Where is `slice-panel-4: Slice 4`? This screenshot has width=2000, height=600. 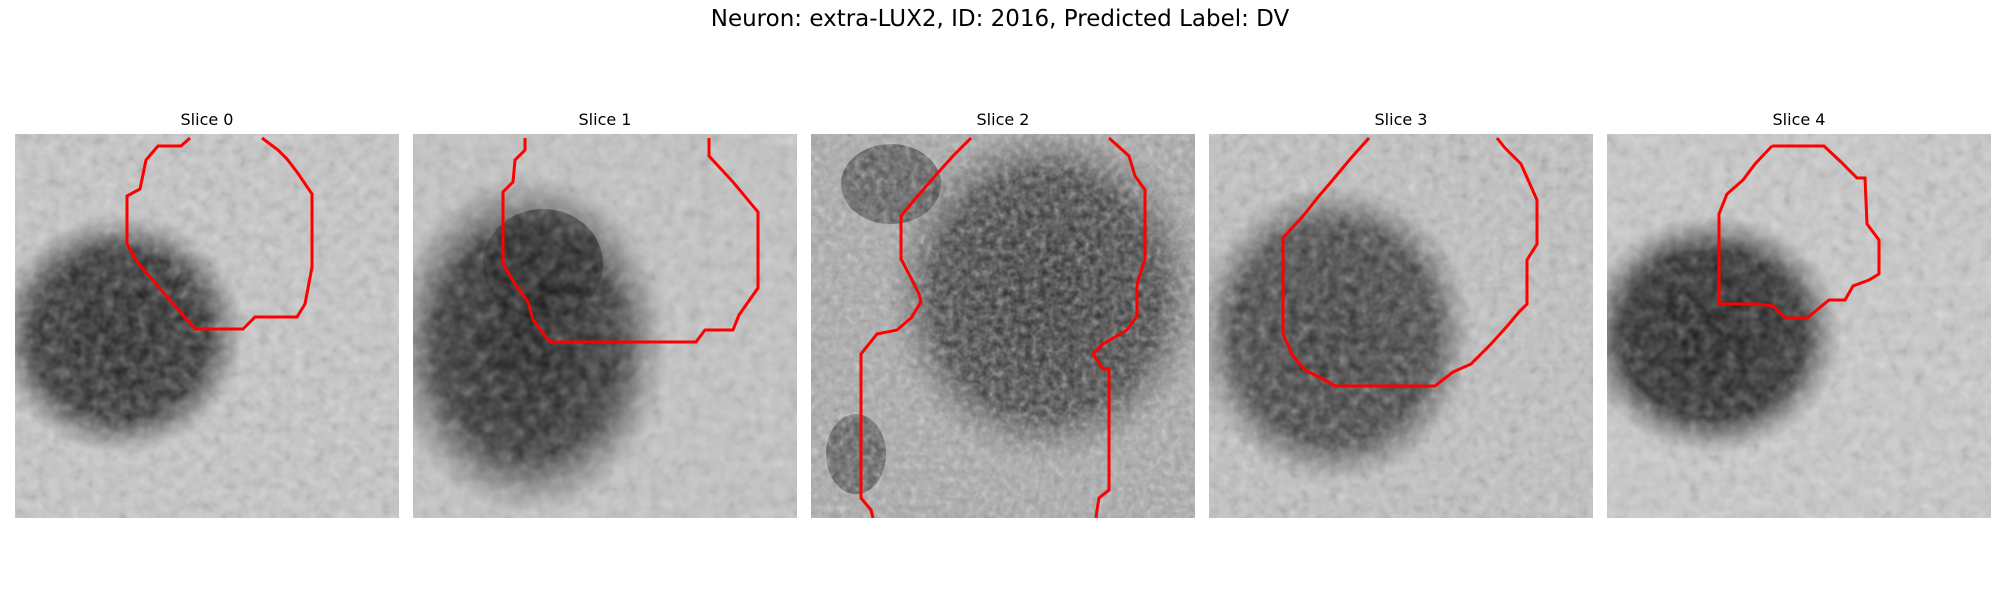
slice-panel-4: Slice 4 is located at coordinates (1799, 315).